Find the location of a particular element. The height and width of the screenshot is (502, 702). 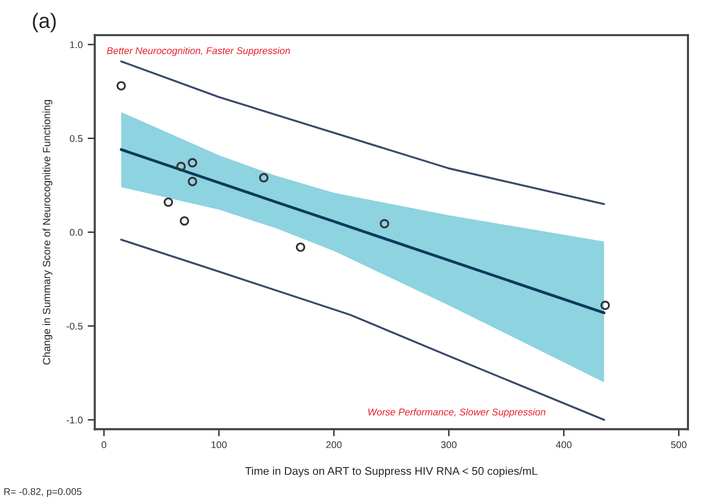

y-tick-label: -0.5 is located at coordinates (74, 326).